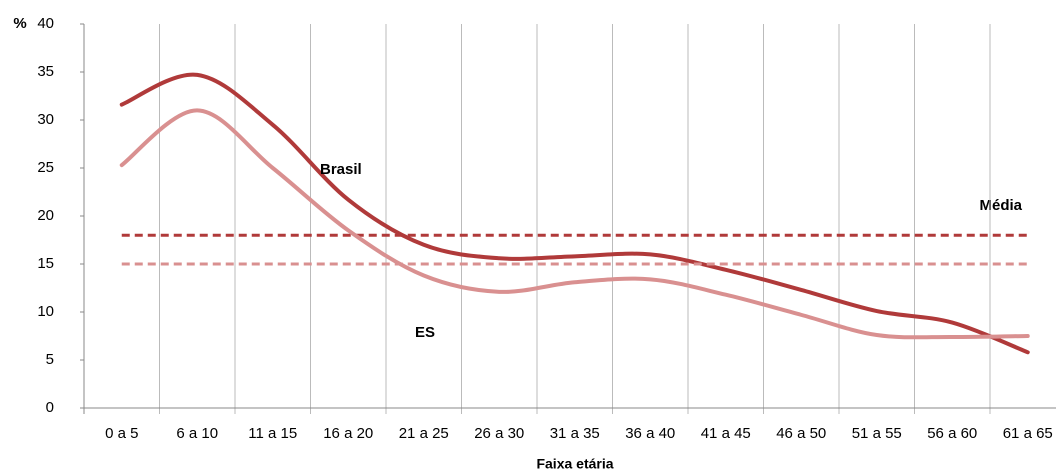 The image size is (1056, 474). What do you see at coordinates (801, 433) in the screenshot?
I see `x-tick-label: 46 a 50` at bounding box center [801, 433].